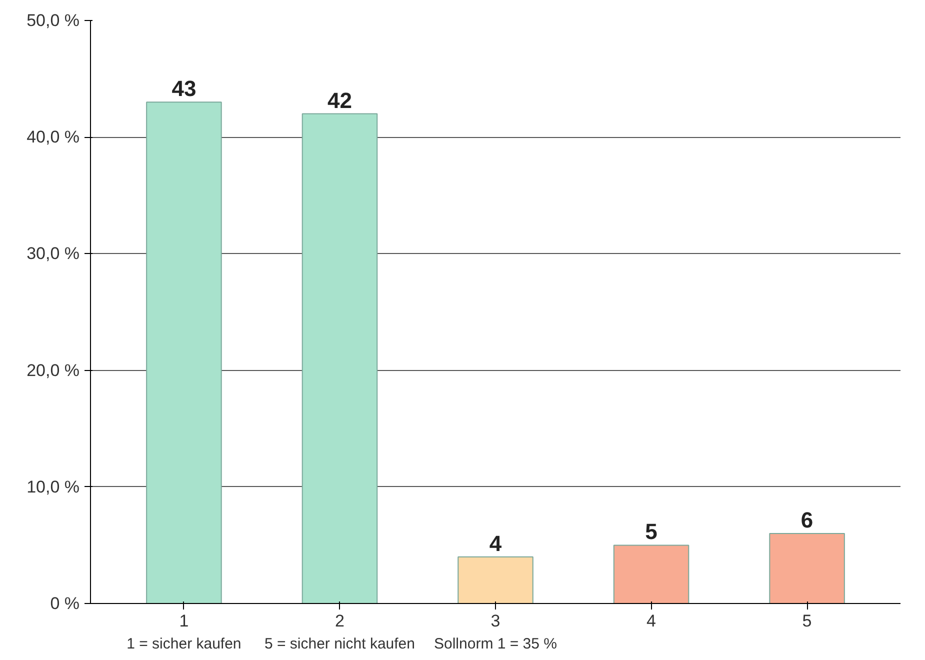 The width and height of the screenshot is (925, 660). I want to click on x-tick-label: 3, so click(495, 621).